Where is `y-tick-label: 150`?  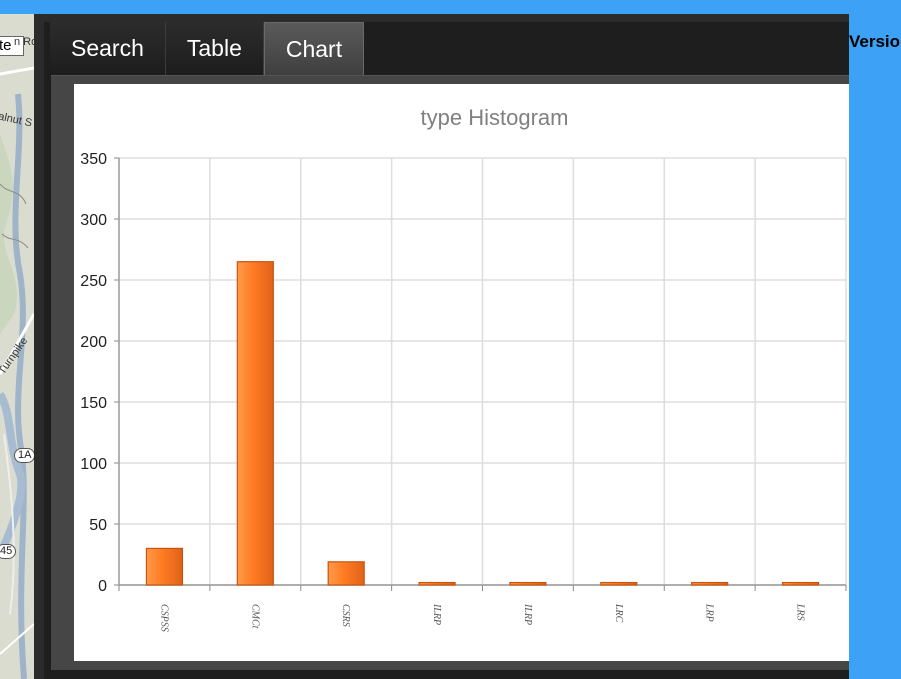 y-tick-label: 150 is located at coordinates (93, 403).